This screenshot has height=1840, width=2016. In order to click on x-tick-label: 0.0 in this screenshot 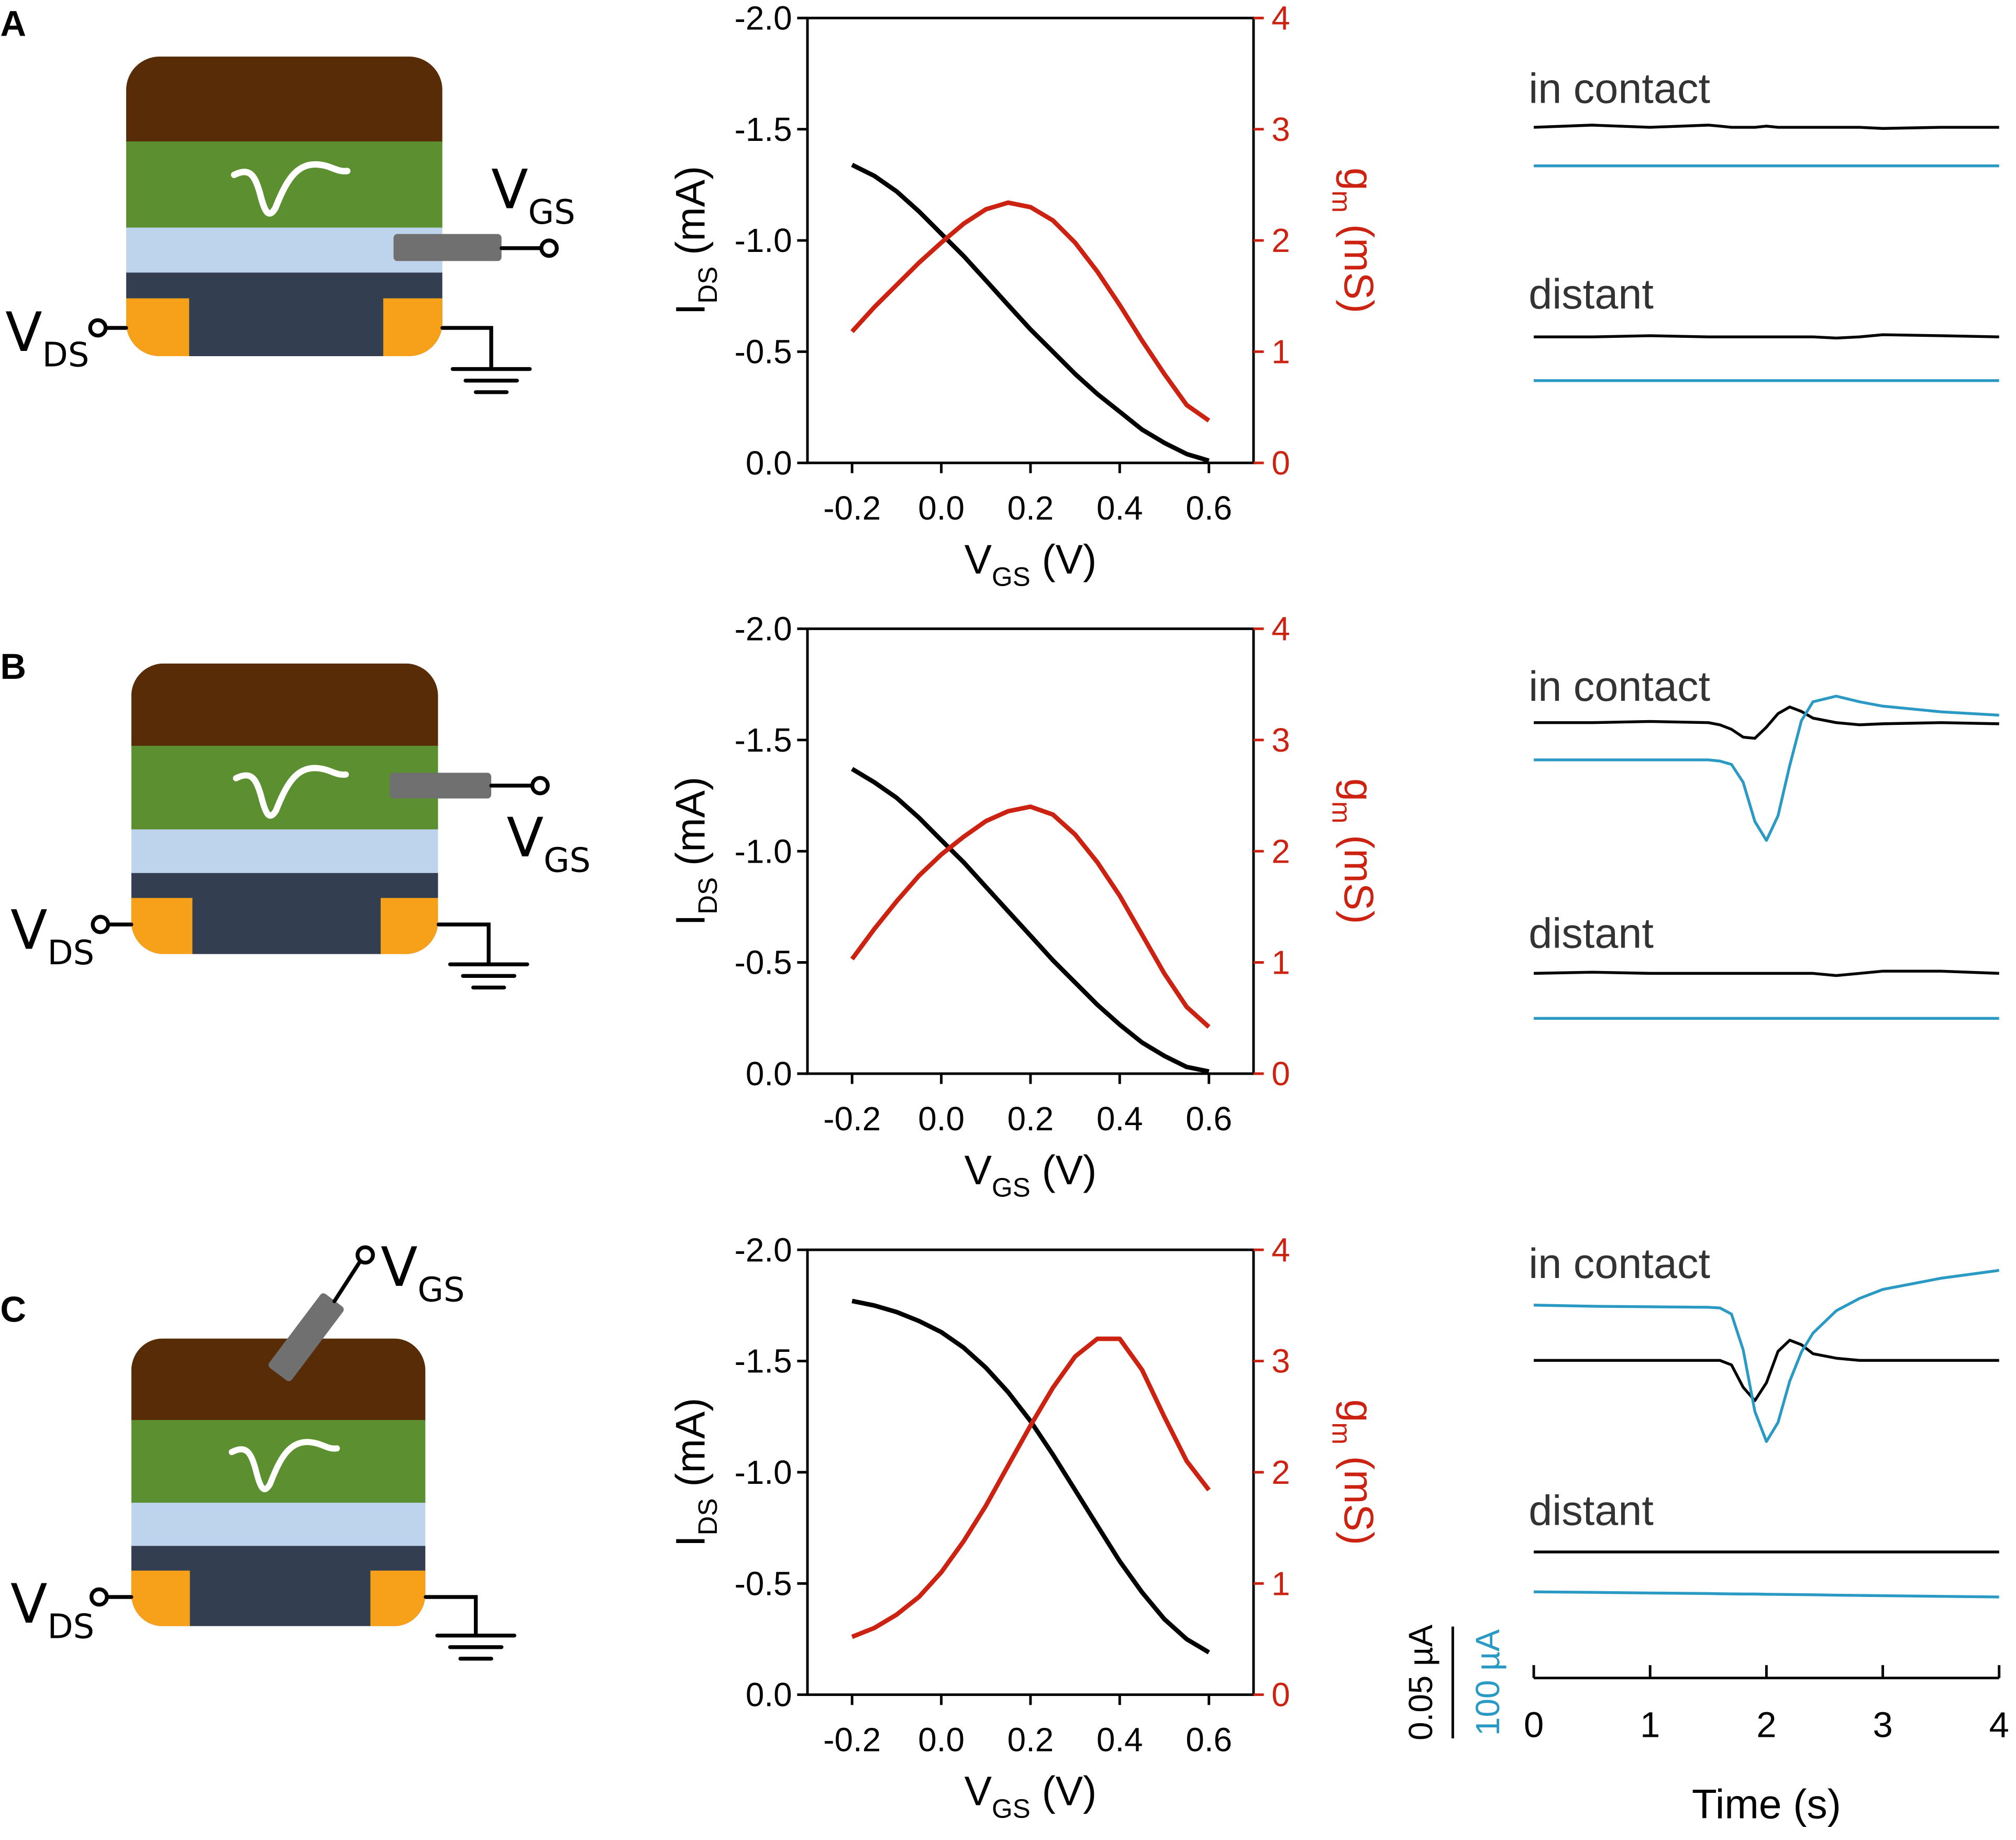, I will do `click(942, 508)`.